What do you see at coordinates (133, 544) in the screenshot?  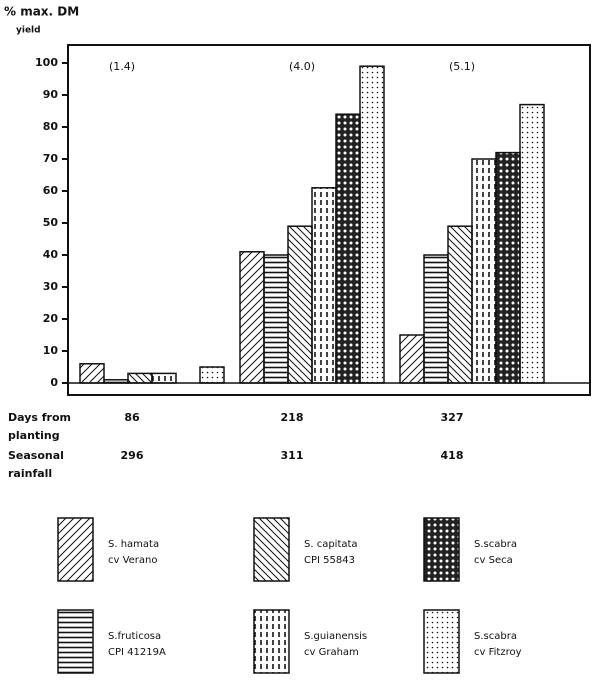 I see `legend-label: S. hamata` at bounding box center [133, 544].